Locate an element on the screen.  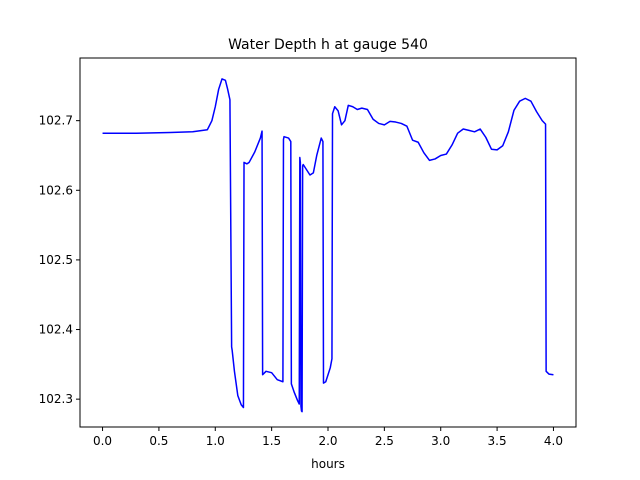
x-tick-label: 0.0 is located at coordinates (102, 441).